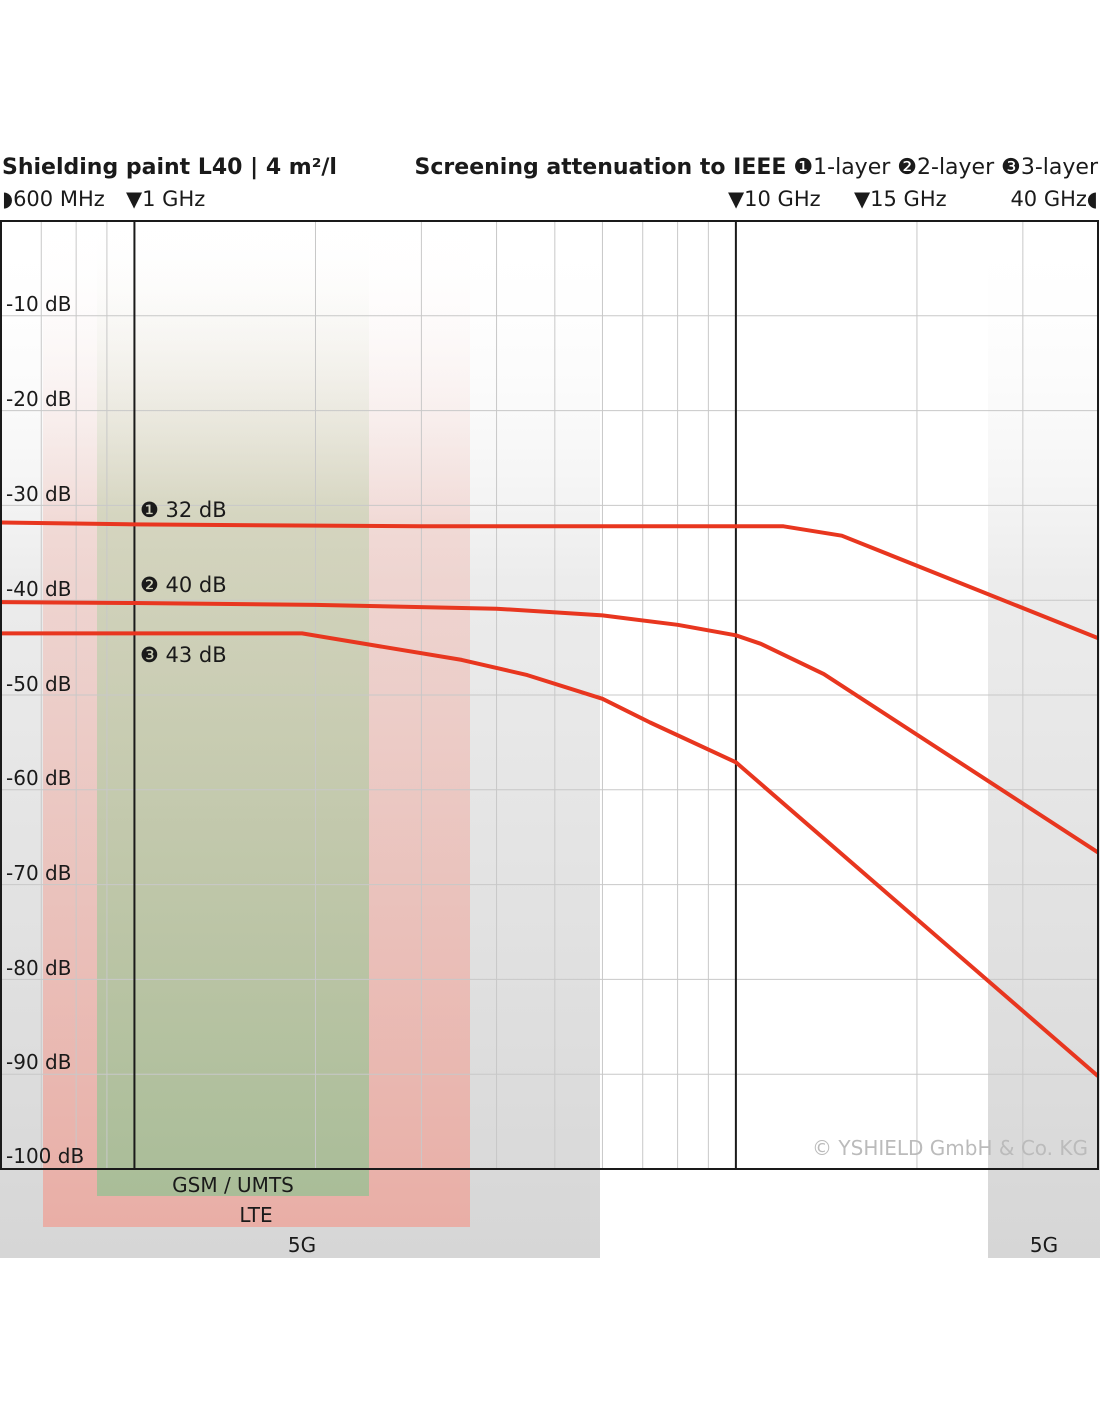 The image size is (1100, 1422). I want to click on chart-title: Shielding paint L40 | 4 m²/l, so click(169, 167).